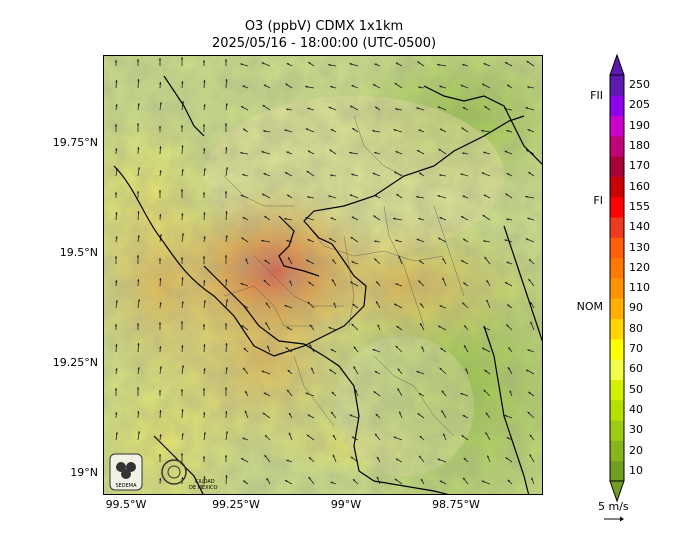 The image size is (700, 550). Describe the element at coordinates (636, 349) in the screenshot. I see `colorbar-tick-label: 70` at that location.